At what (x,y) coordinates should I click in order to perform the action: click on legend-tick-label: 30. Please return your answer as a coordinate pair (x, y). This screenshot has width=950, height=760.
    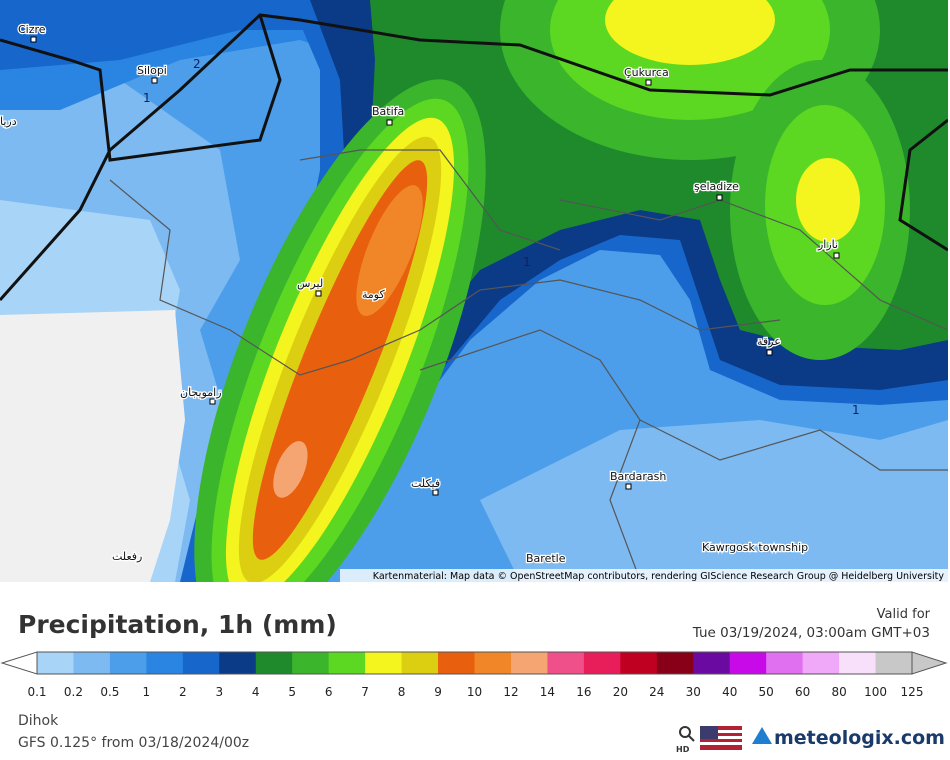
    Looking at the image, I should click on (693, 692).